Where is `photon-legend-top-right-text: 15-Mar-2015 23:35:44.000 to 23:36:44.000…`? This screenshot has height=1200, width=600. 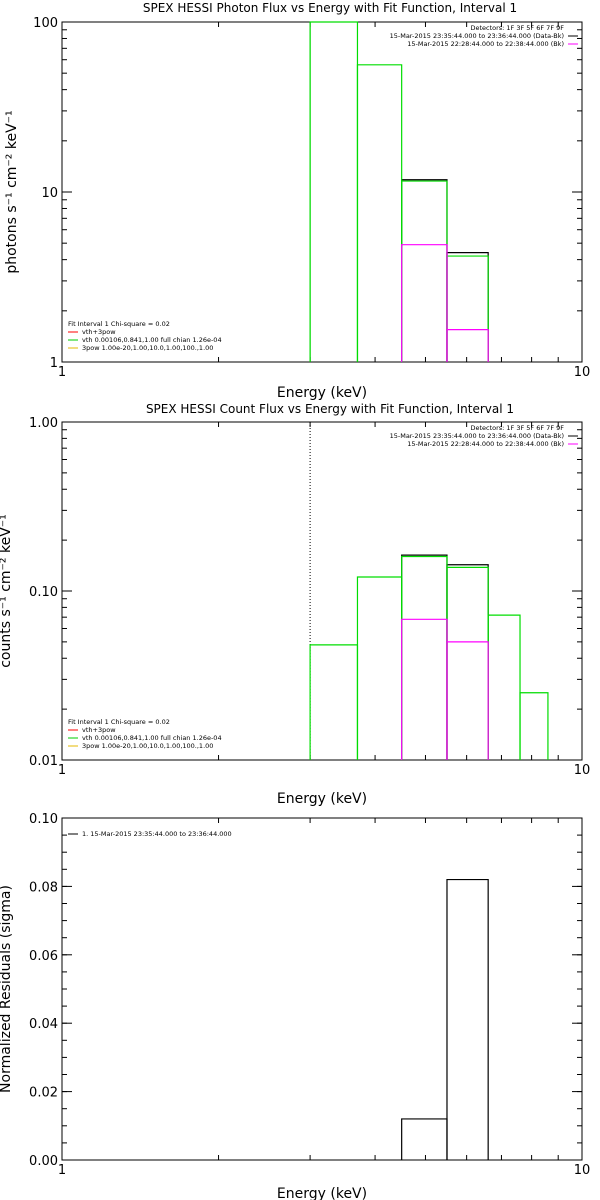
photon-legend-top-right-text: 15-Mar-2015 23:35:44.000 to 23:36:44.000… is located at coordinates (477, 36).